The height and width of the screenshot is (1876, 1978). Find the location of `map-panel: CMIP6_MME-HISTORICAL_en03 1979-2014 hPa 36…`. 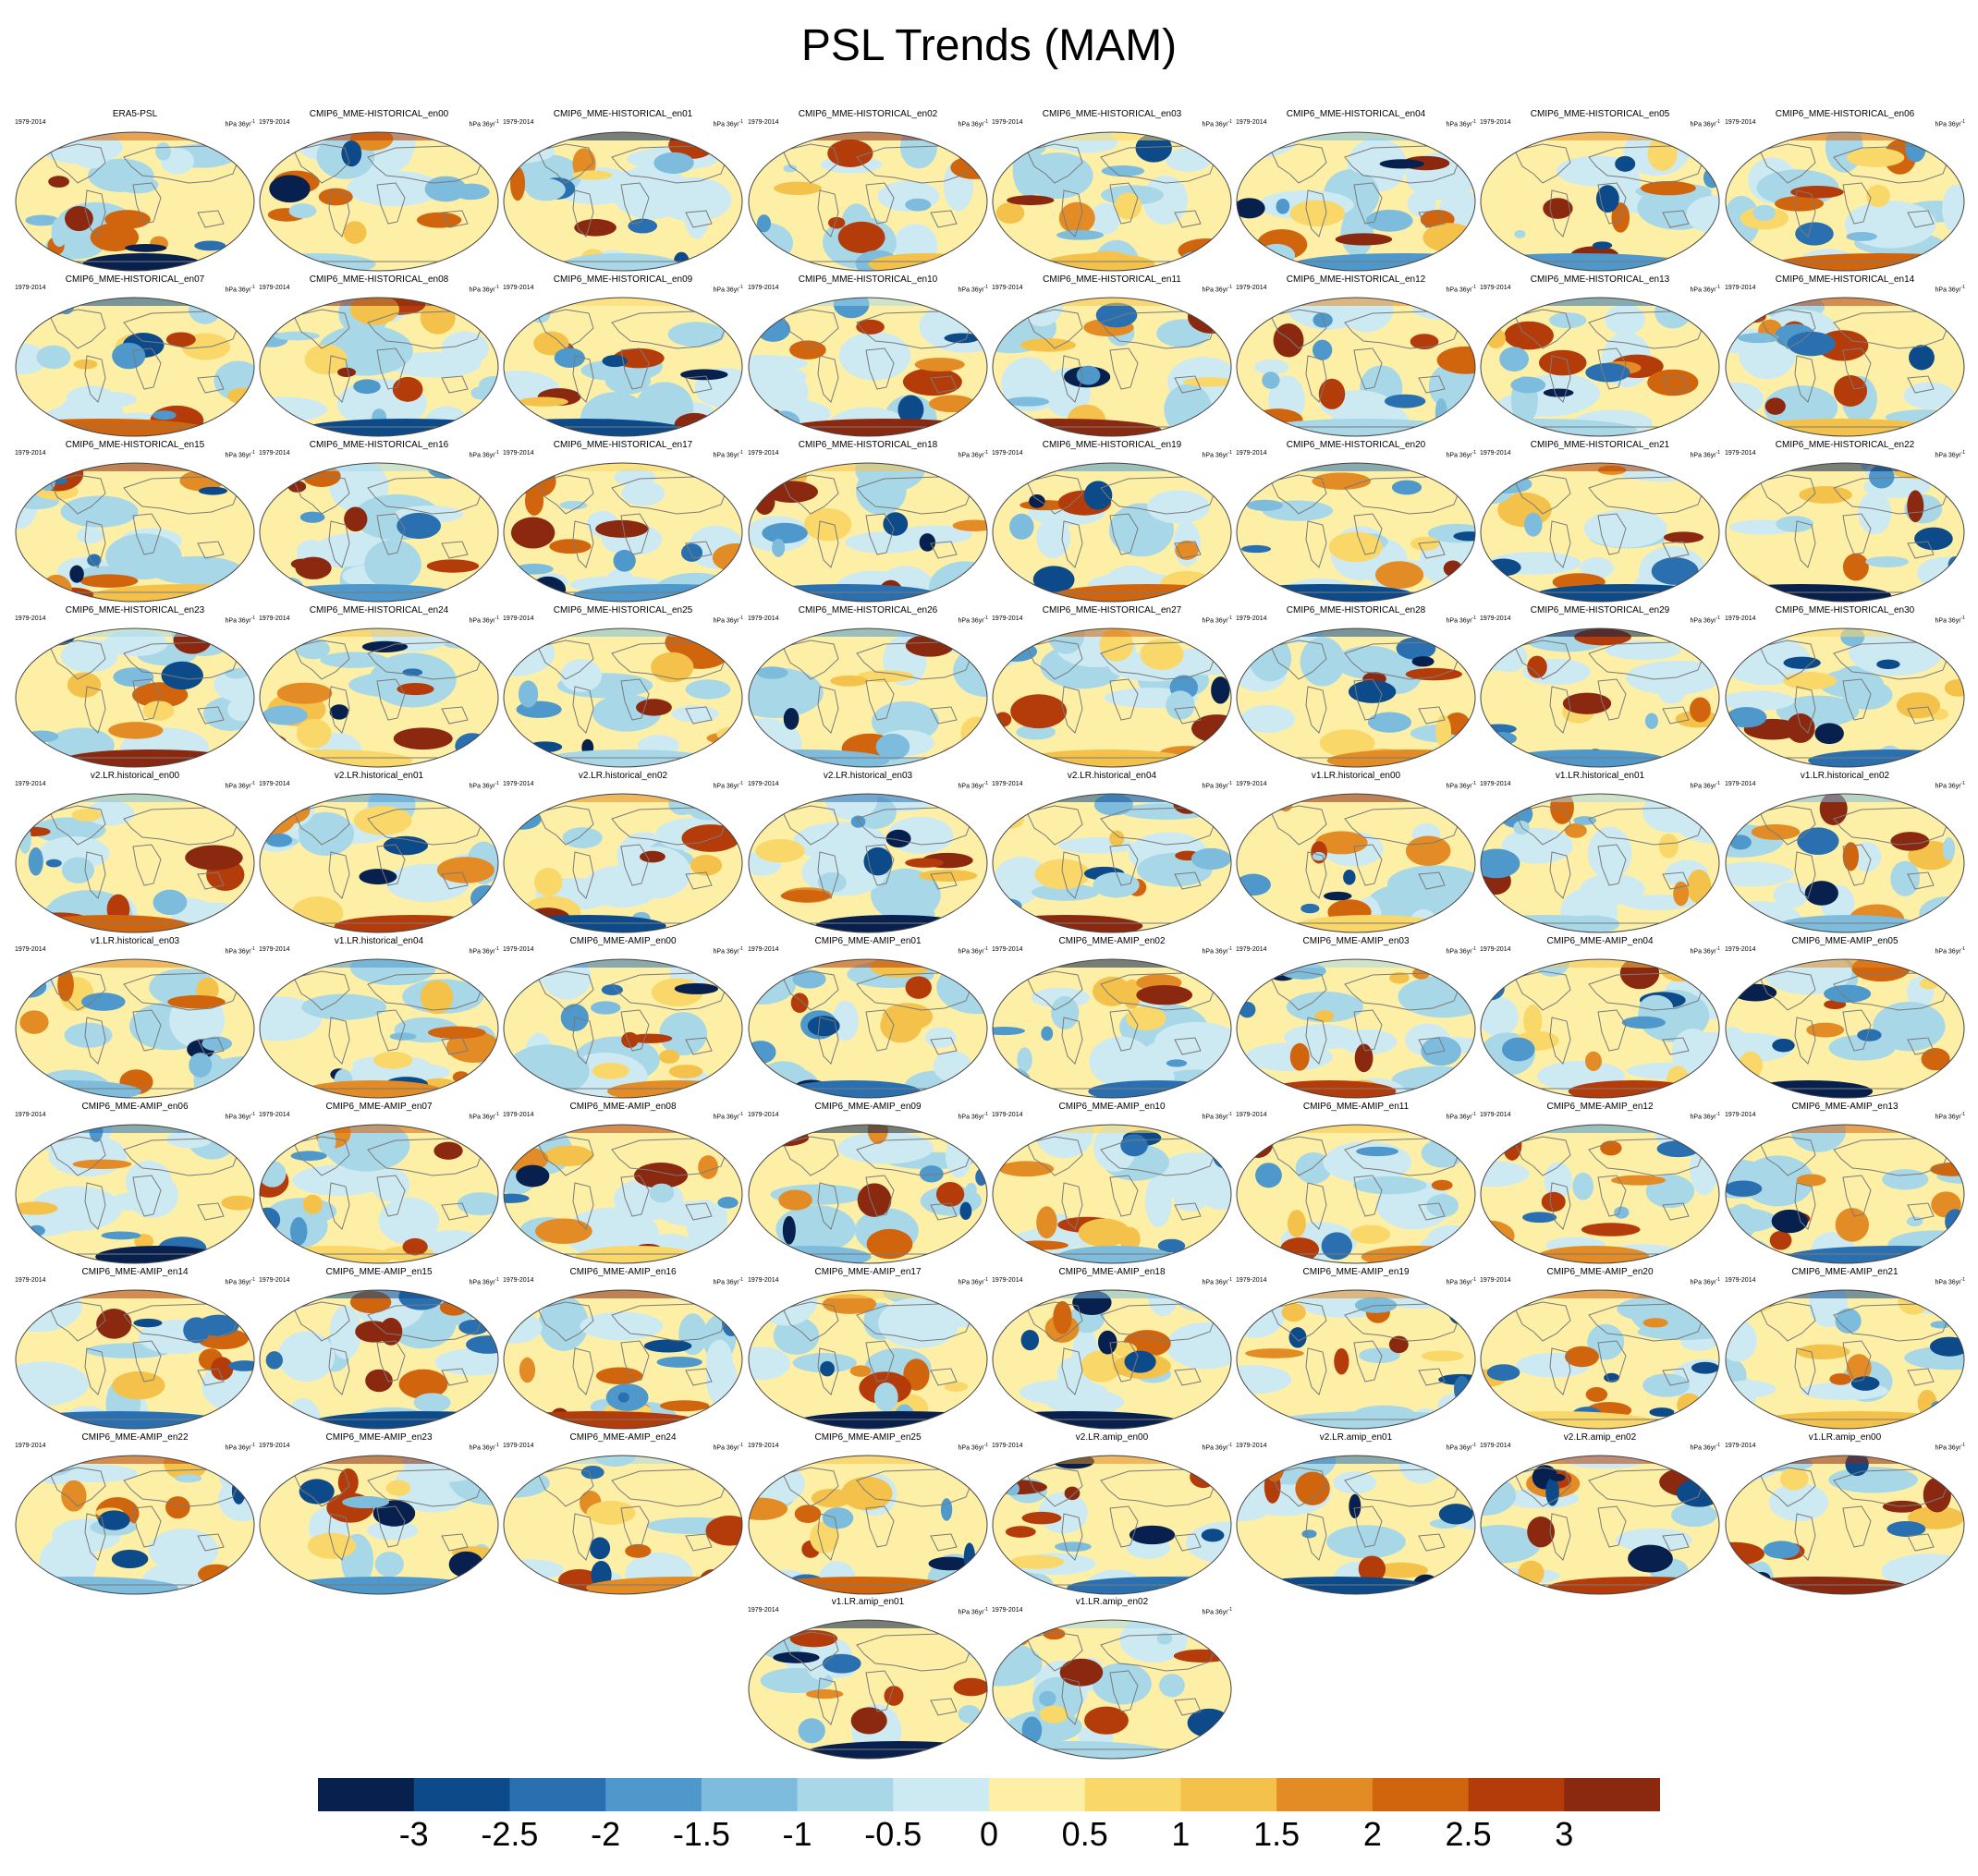

map-panel: CMIP6_MME-HISTORICAL_en03 1979-2014 hPa 36… is located at coordinates (1112, 191).